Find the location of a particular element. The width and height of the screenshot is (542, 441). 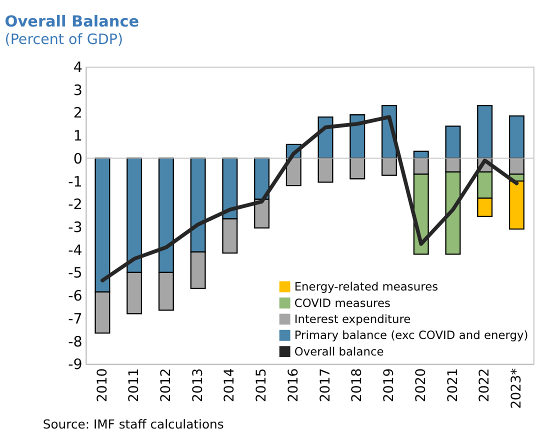

y-tick-label: -7 is located at coordinates (75, 319).